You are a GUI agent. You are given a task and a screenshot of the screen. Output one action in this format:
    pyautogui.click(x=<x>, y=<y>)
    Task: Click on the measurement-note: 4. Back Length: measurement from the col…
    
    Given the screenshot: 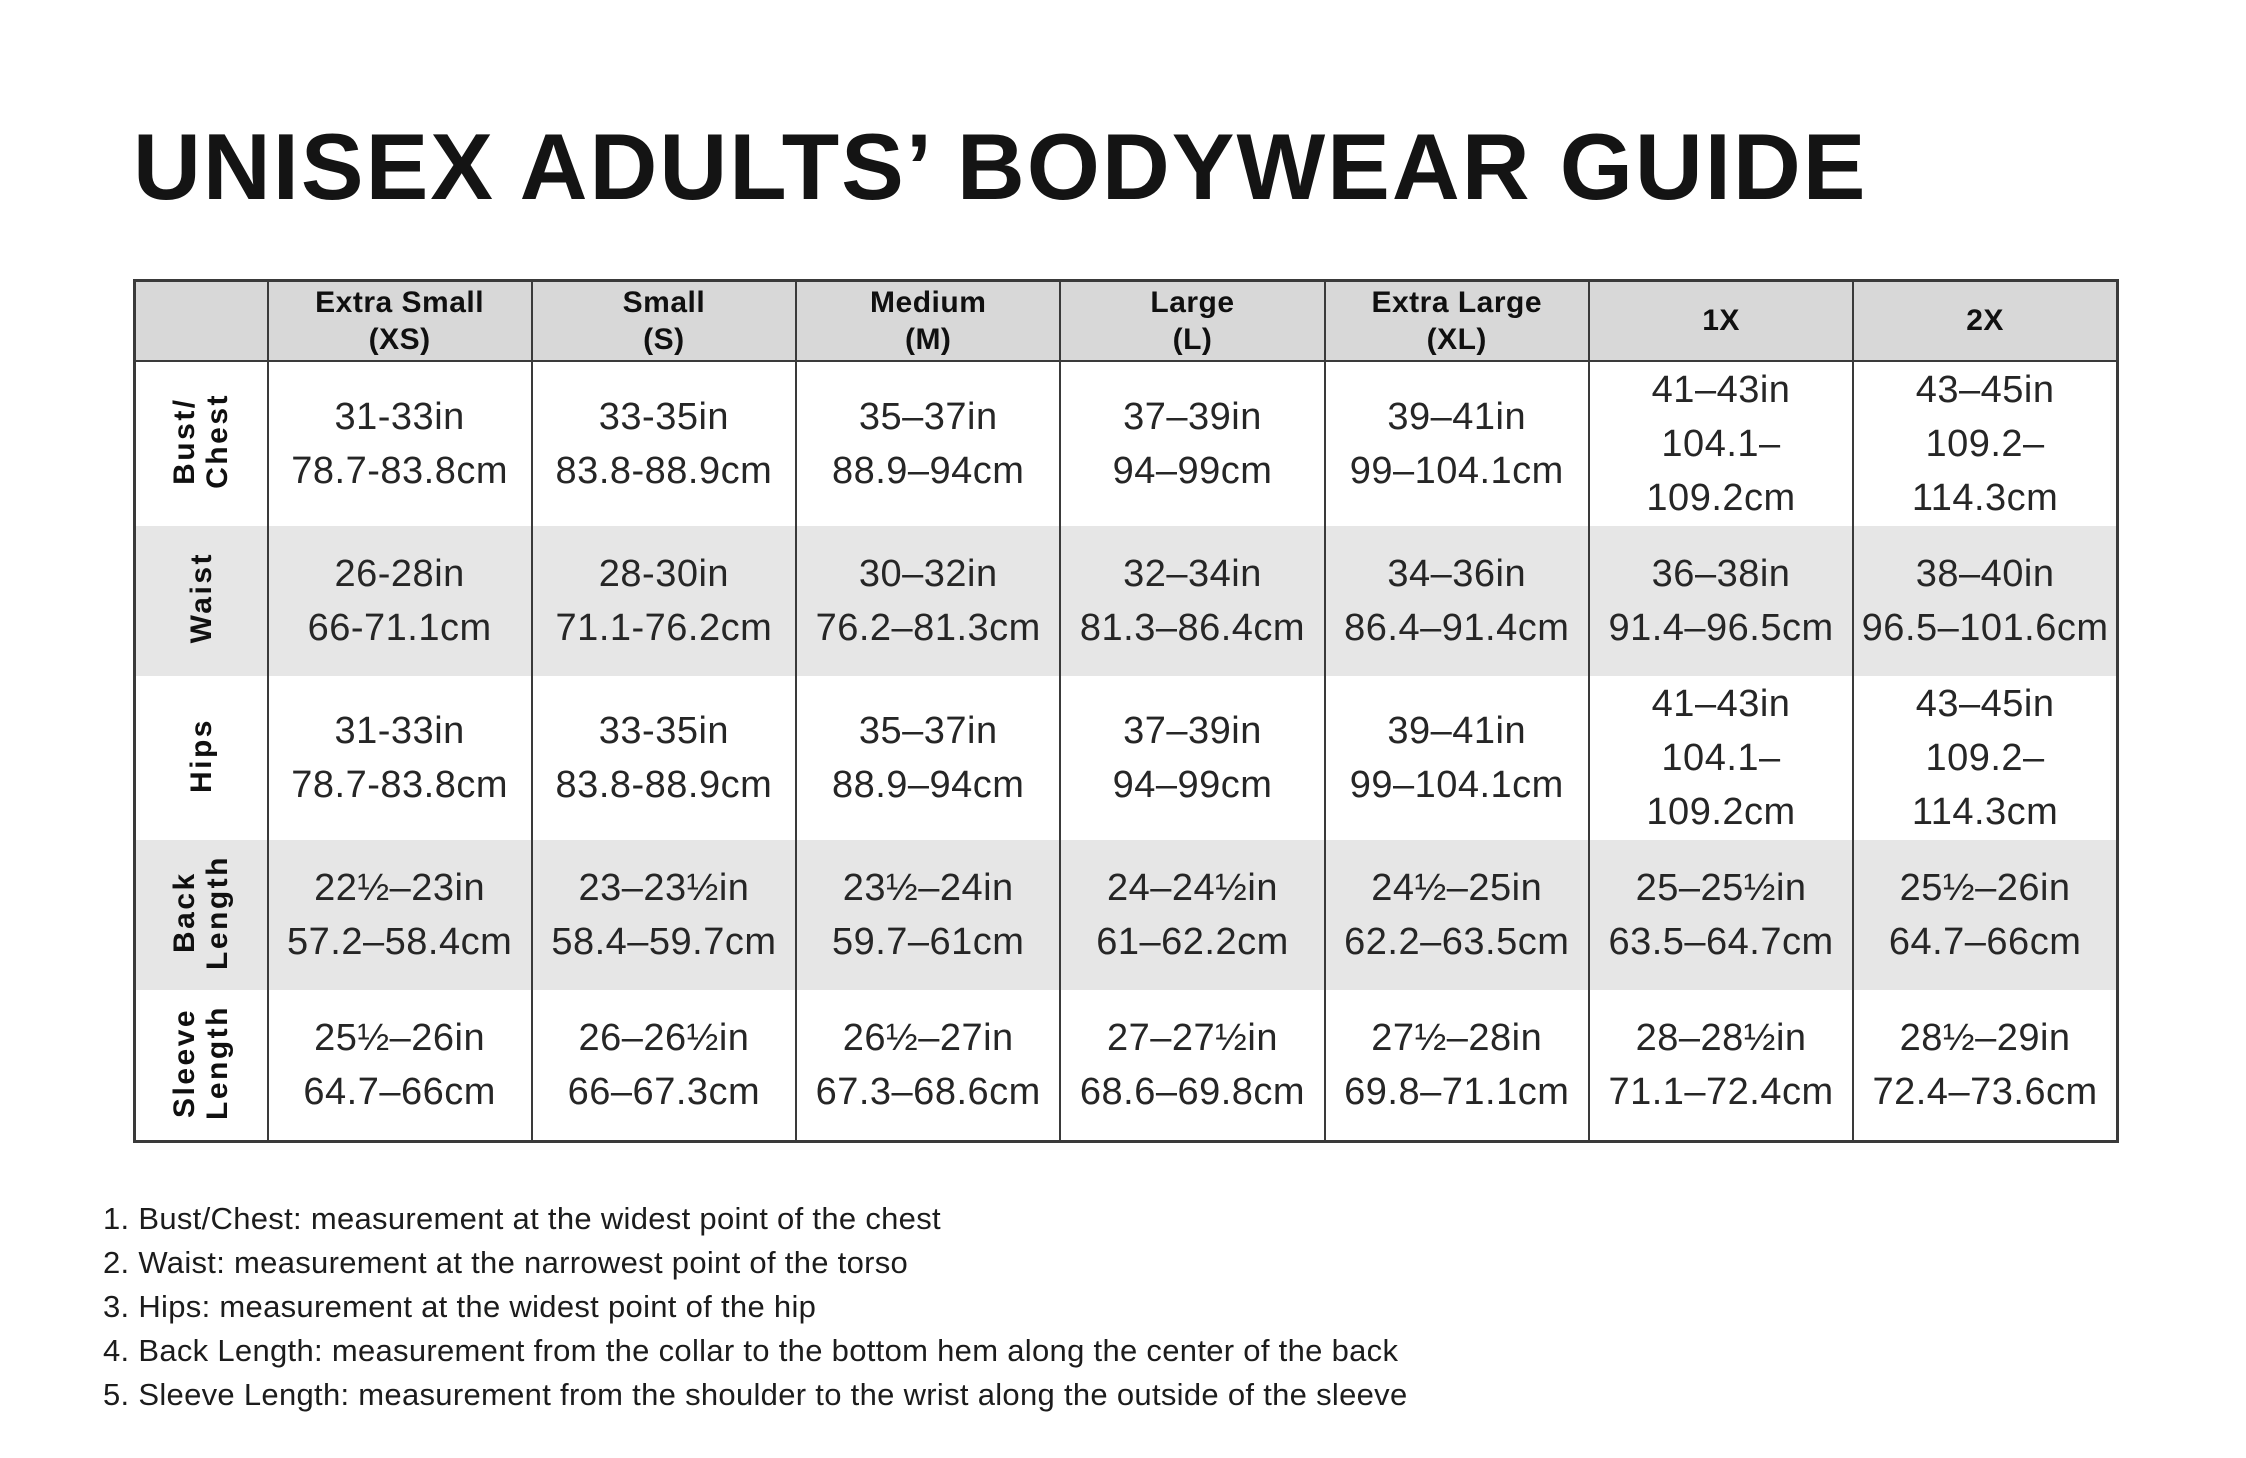 What is the action you would take?
    pyautogui.click(x=751, y=1350)
    